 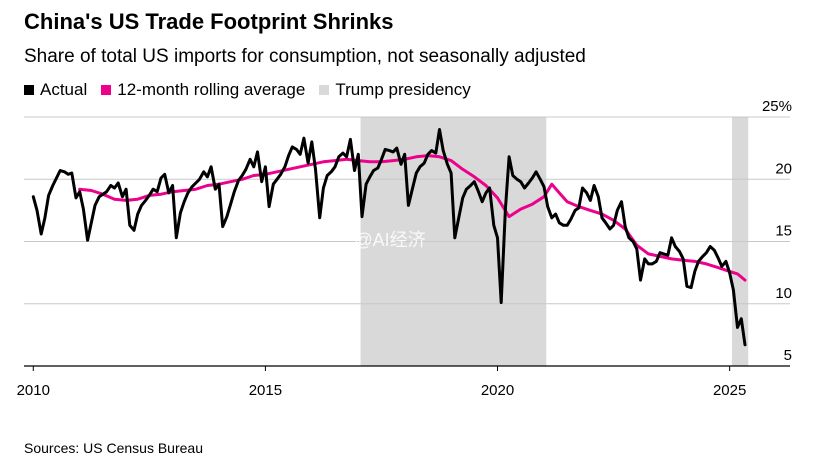 I want to click on legend-item-trump: Trump presidency, so click(x=395, y=90).